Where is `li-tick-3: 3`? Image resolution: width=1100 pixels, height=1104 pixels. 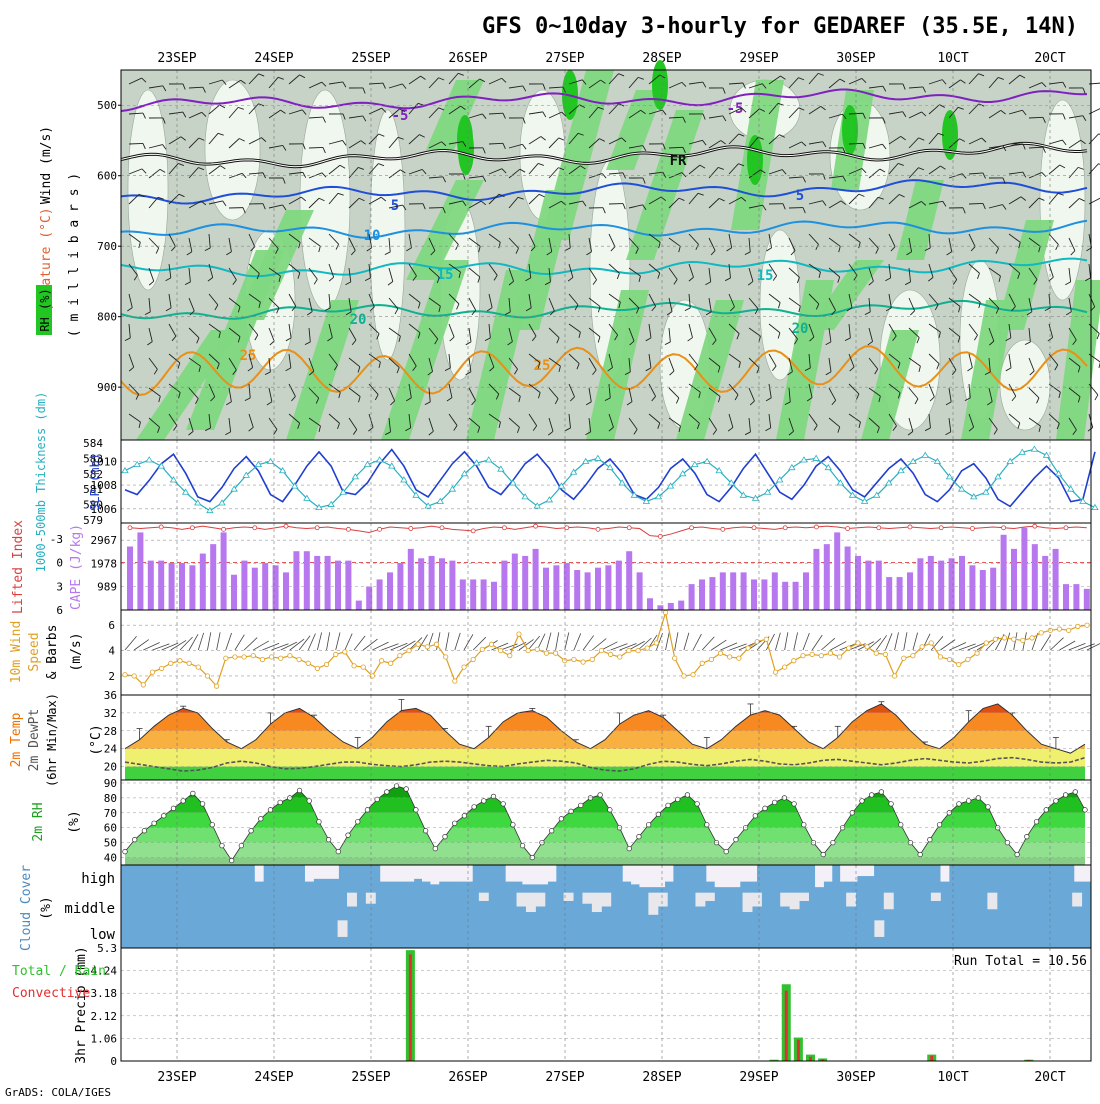
li-tick-3: 3 is located at coordinates (59, 586).